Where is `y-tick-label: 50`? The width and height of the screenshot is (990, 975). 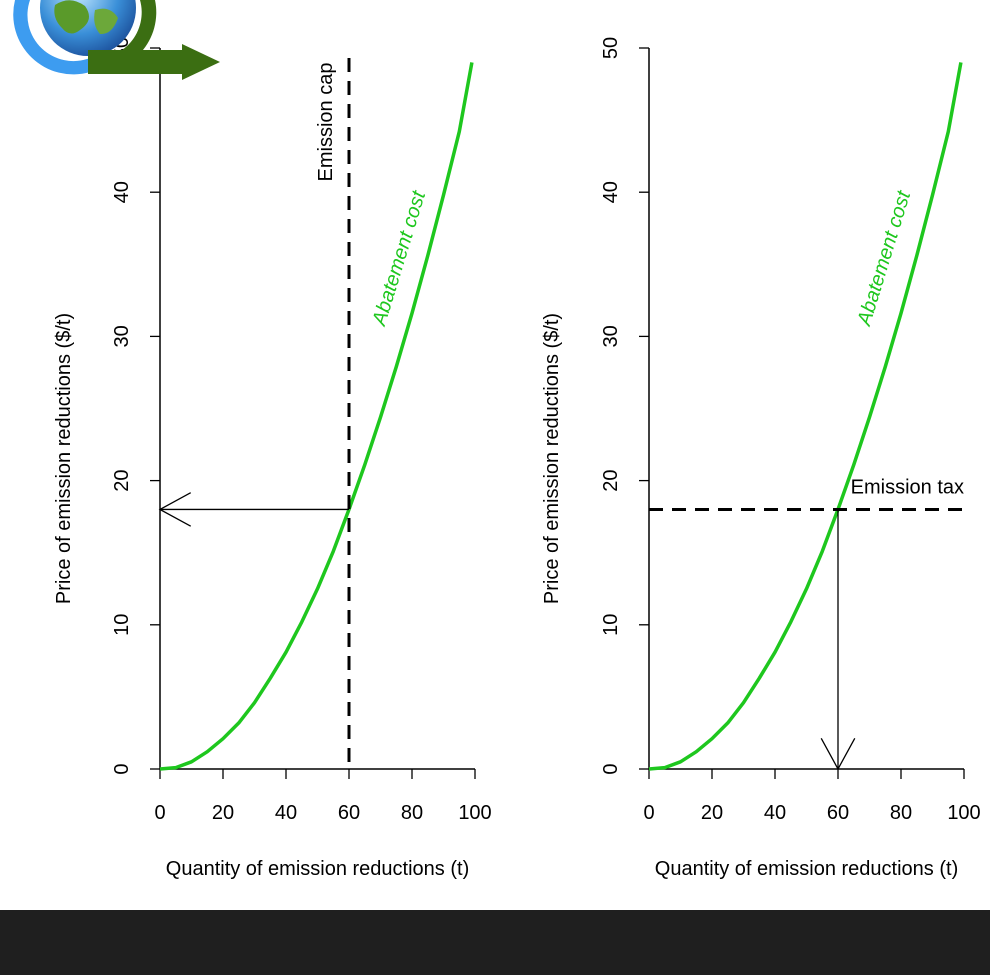 y-tick-label: 50 is located at coordinates (611, 48).